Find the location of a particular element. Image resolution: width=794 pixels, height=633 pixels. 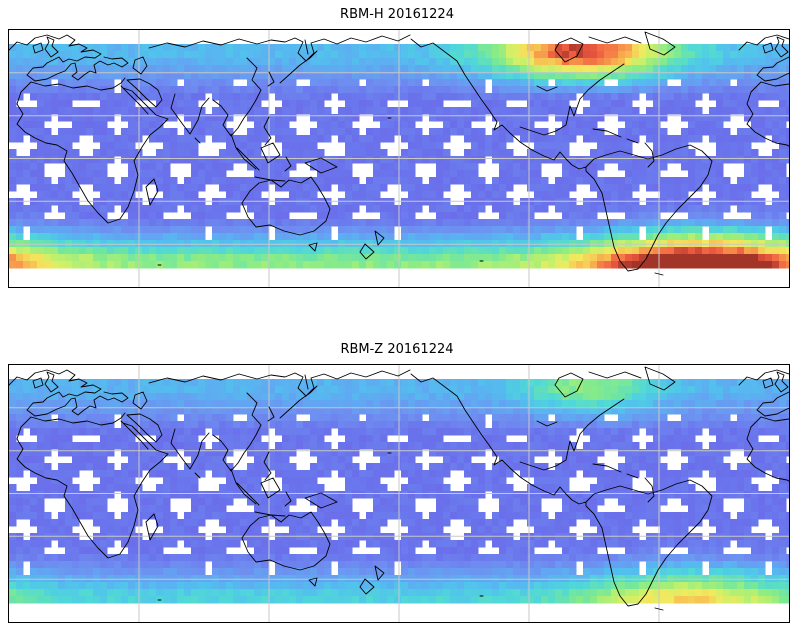

panel-title-rbm-h: RBM-H 20161224 is located at coordinates (397, 14).